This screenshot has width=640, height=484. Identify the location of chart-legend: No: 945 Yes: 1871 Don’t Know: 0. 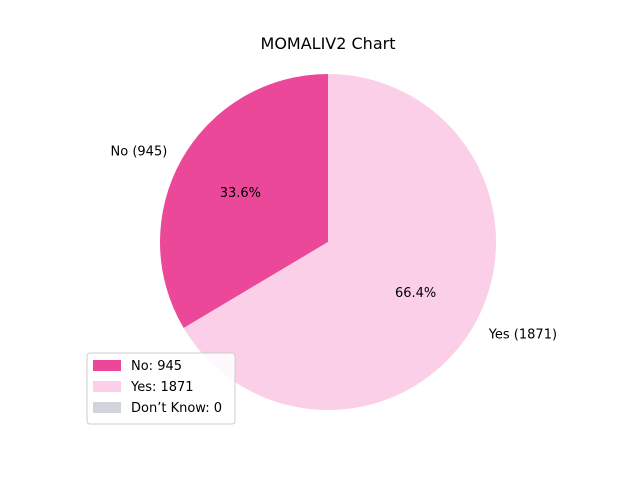
(161, 388).